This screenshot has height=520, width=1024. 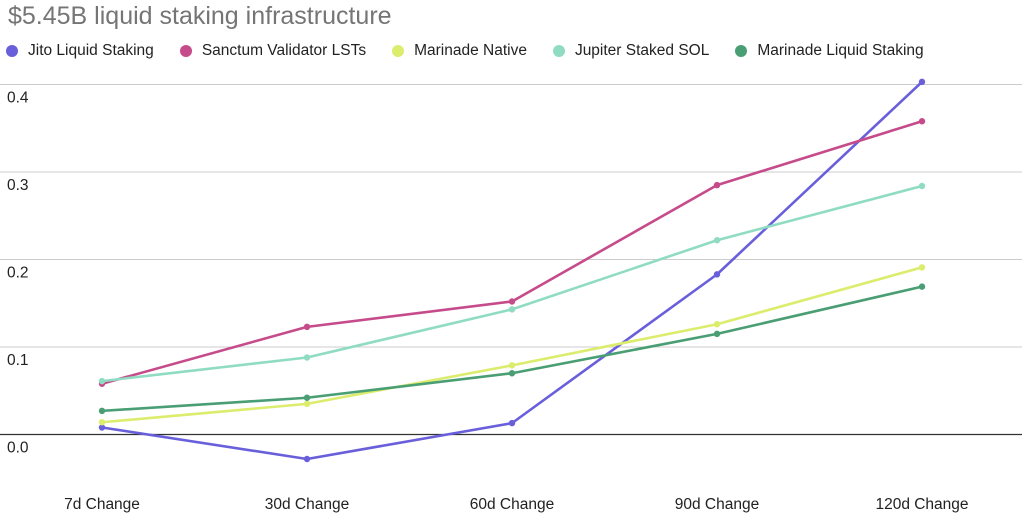 What do you see at coordinates (18, 98) in the screenshot?
I see `y-tick-label: 0.4` at bounding box center [18, 98].